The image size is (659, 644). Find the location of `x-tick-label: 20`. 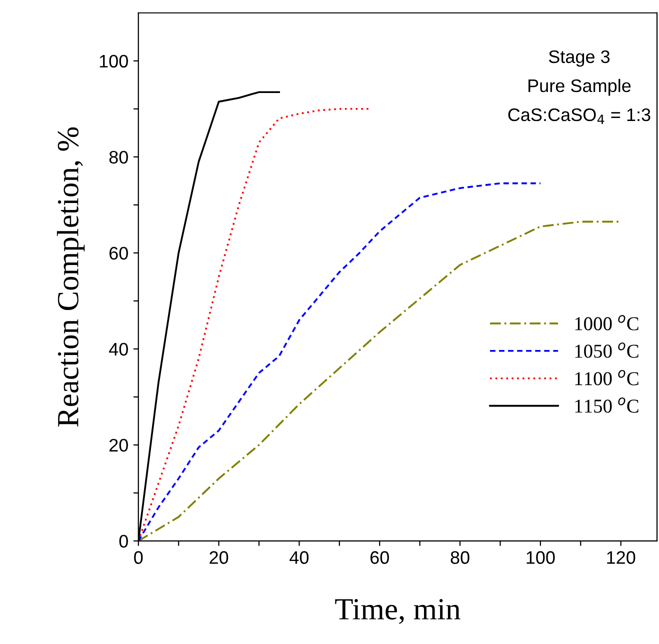

x-tick-label: 20 is located at coordinates (219, 557).